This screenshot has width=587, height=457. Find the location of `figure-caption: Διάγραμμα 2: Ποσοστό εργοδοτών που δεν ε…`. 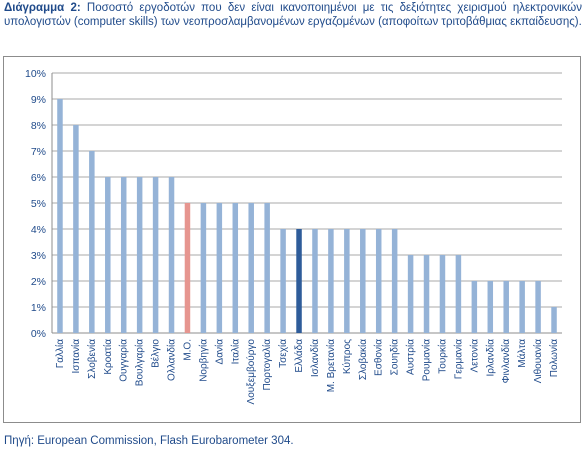

figure-caption: Διάγραμμα 2: Ποσοστό εργοδοτών που δεν ε… is located at coordinates (293, 15).